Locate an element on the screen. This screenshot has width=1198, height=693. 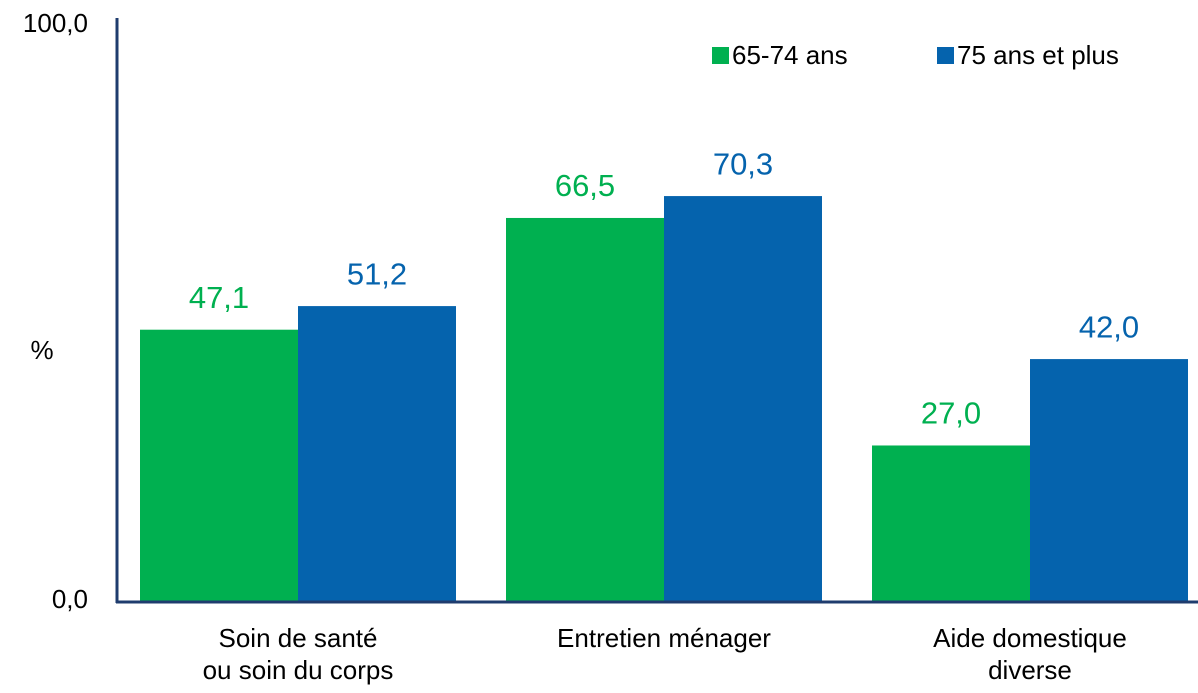
y-tick-label: 0,0 is located at coordinates (70, 599).